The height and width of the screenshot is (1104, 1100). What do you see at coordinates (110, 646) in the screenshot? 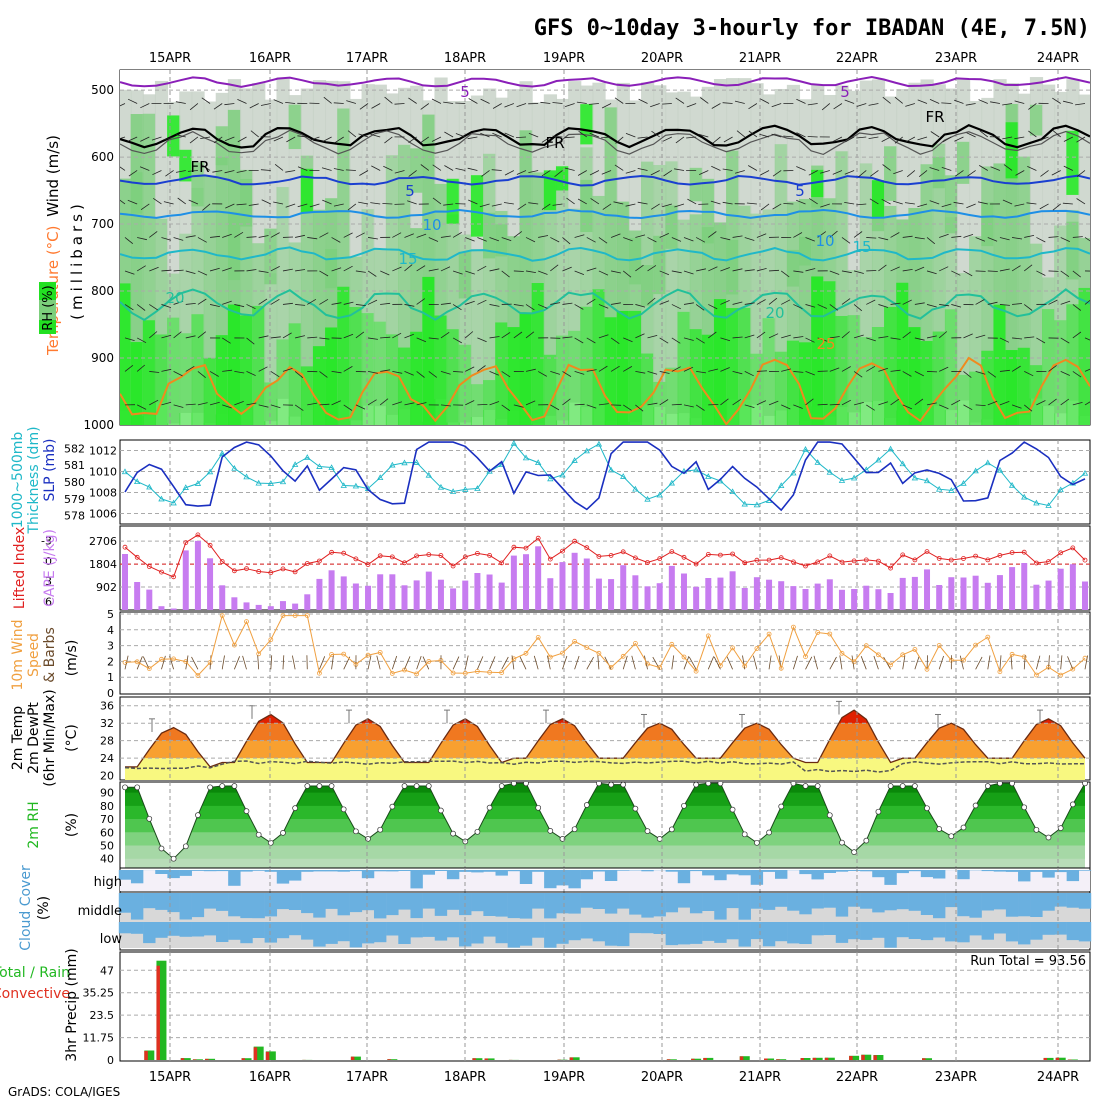
I see `wind-tick: 3` at bounding box center [110, 646].